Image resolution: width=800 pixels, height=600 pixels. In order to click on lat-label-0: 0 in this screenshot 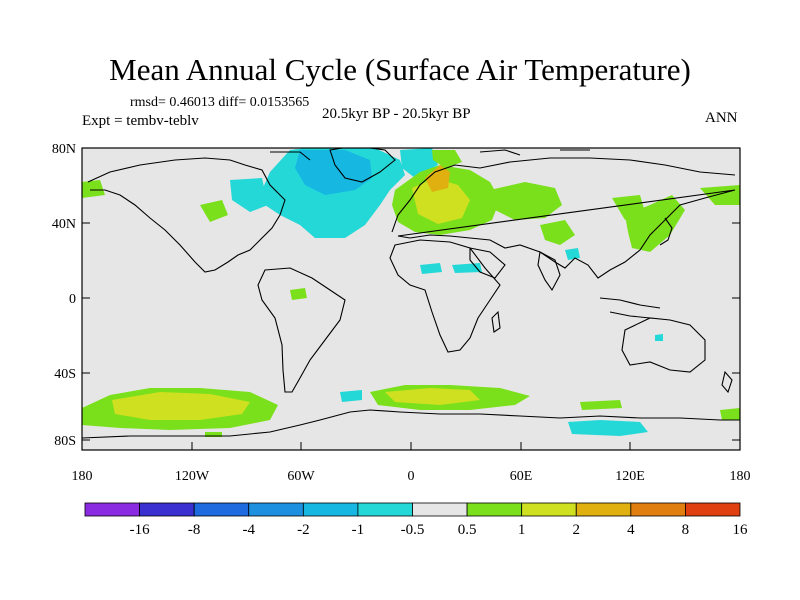, I will do `click(72, 299)`.